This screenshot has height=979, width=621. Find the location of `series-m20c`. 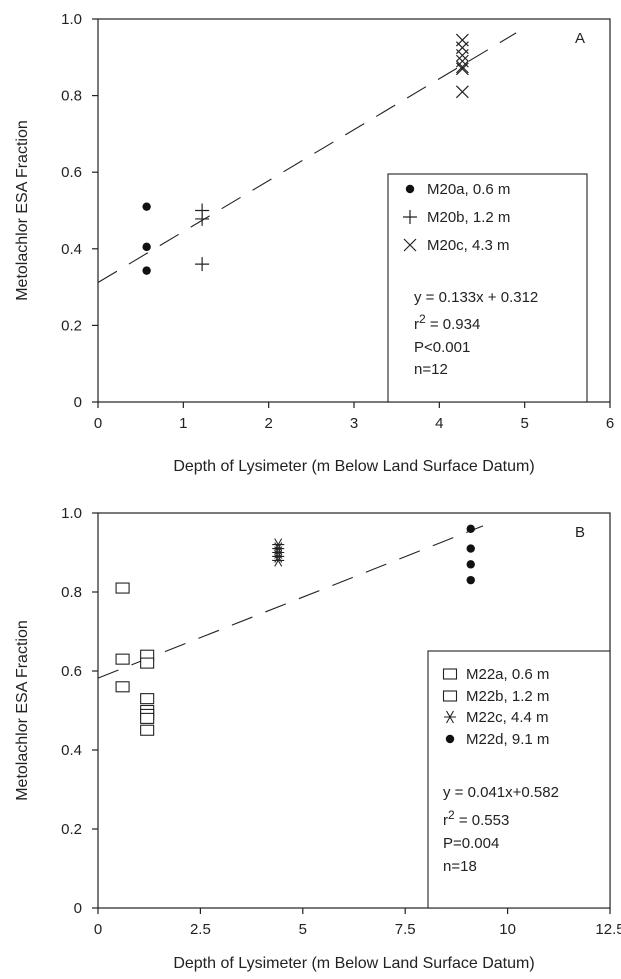

series-m20c is located at coordinates (462, 66).